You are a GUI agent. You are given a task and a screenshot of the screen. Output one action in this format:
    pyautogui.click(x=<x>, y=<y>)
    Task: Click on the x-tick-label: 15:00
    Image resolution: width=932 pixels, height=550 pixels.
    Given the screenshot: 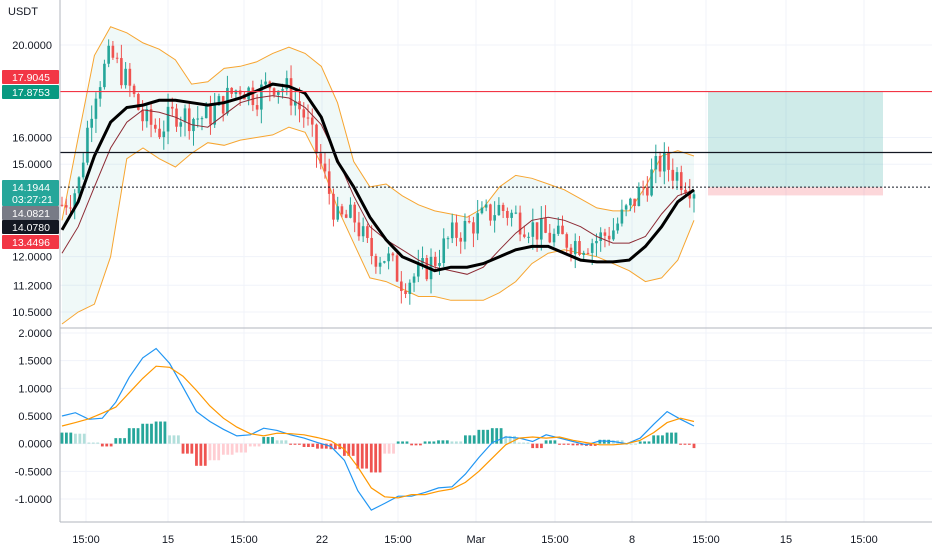 What is the action you would take?
    pyautogui.click(x=398, y=540)
    